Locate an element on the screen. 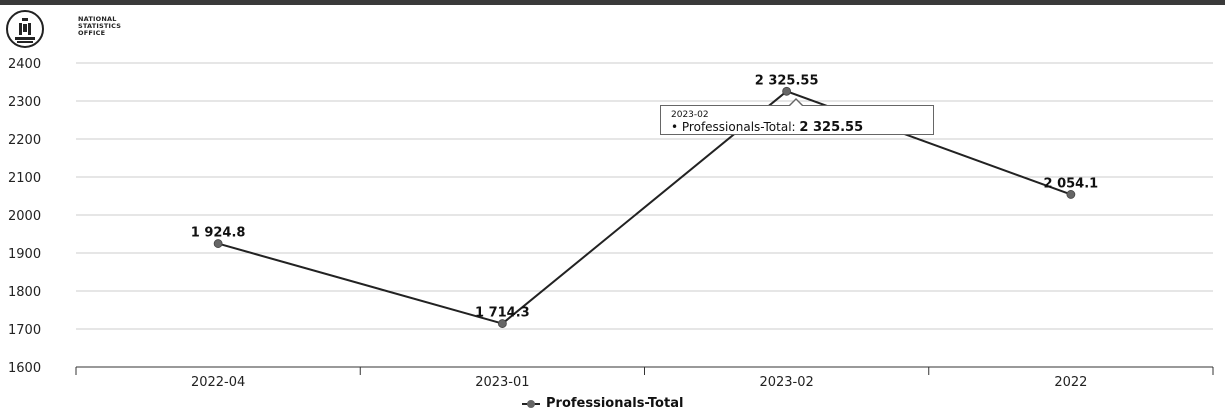 The width and height of the screenshot is (1225, 412). soyombo-emblem-icon is located at coordinates (25, 29).